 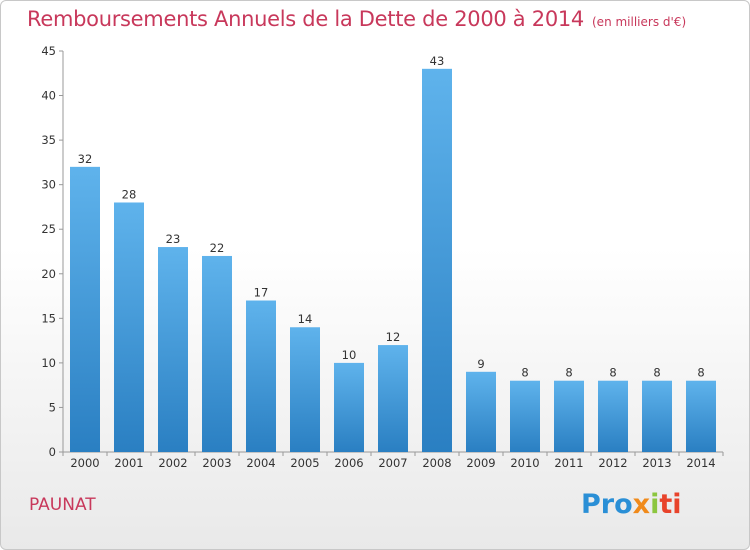 I want to click on bar-2003, so click(x=217, y=353).